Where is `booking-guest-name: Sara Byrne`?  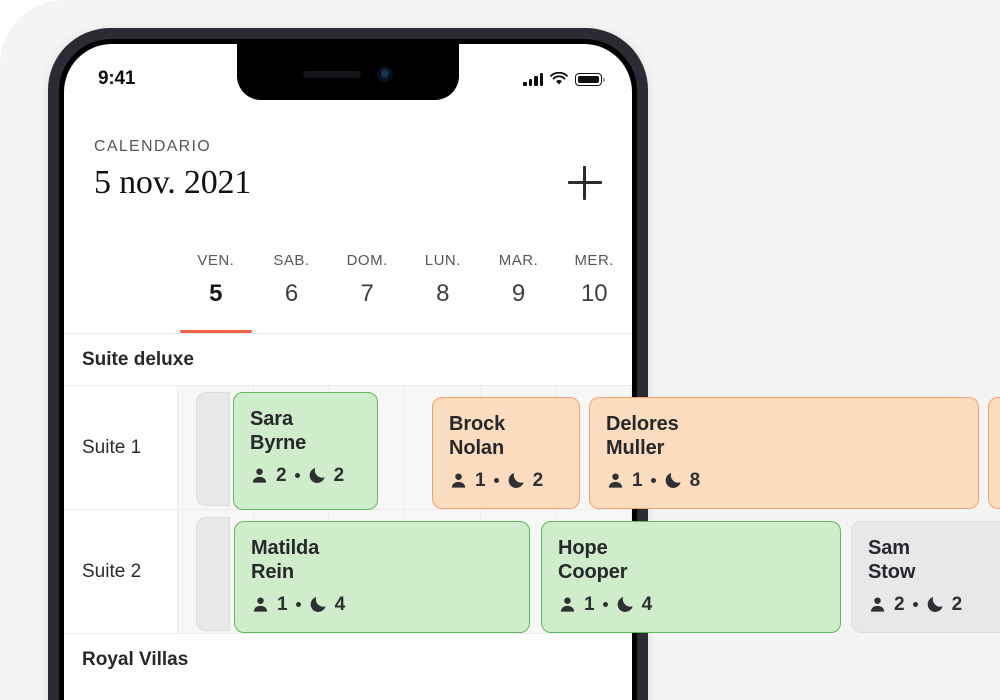
booking-guest-name: Sara Byrne is located at coordinates (278, 431).